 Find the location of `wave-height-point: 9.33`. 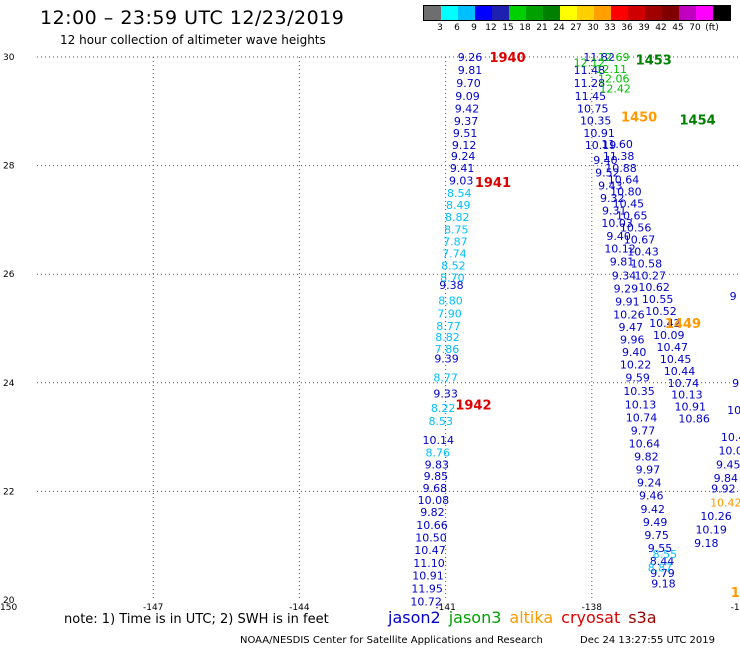

wave-height-point: 9.33 is located at coordinates (445, 394).